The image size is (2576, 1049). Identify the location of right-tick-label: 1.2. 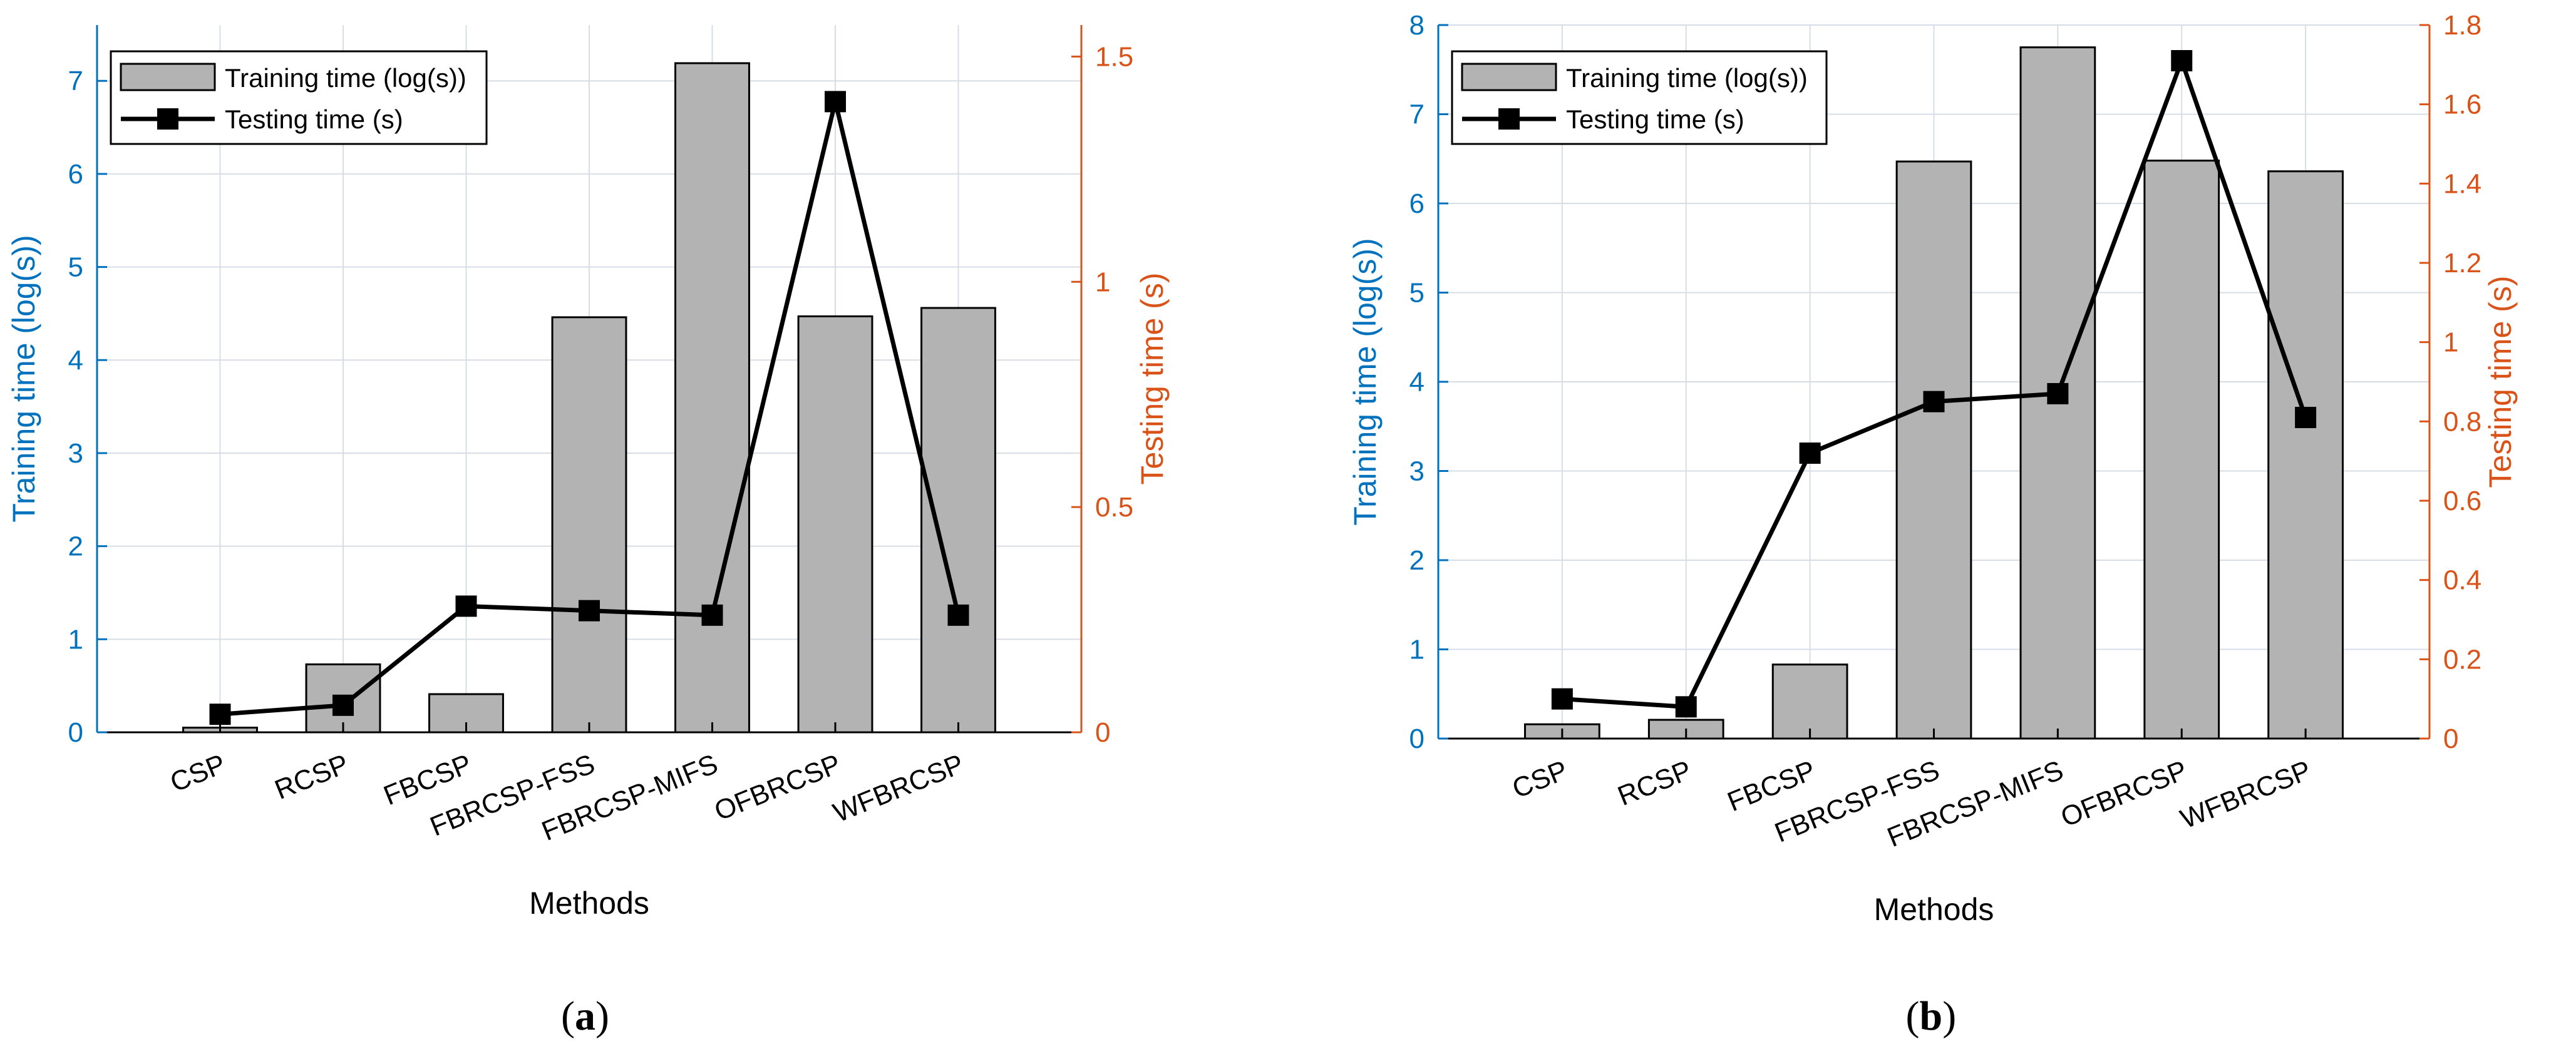
(2462, 263).